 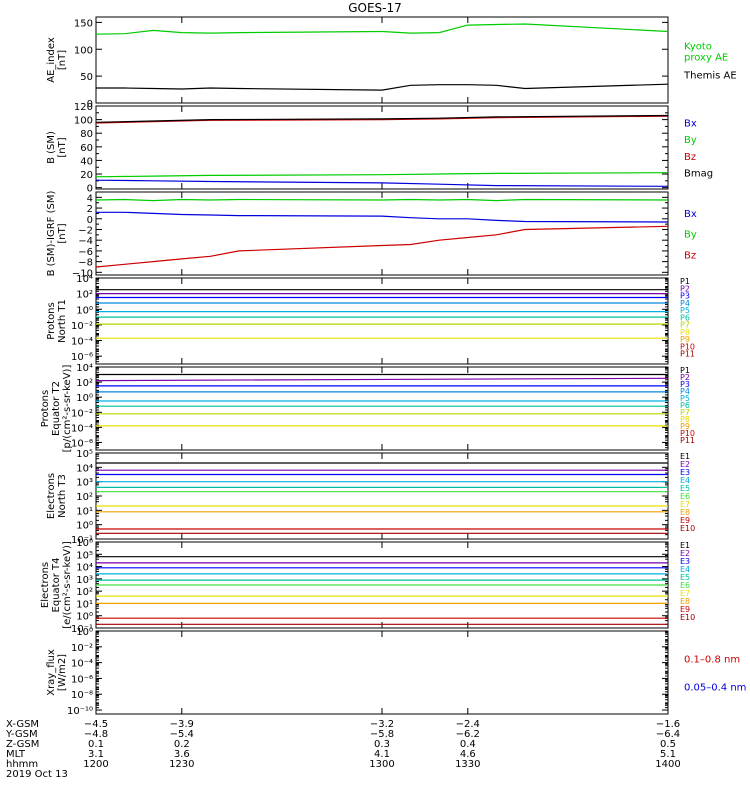 I want to click on y-tick-label: 10², so click(x=84, y=383).